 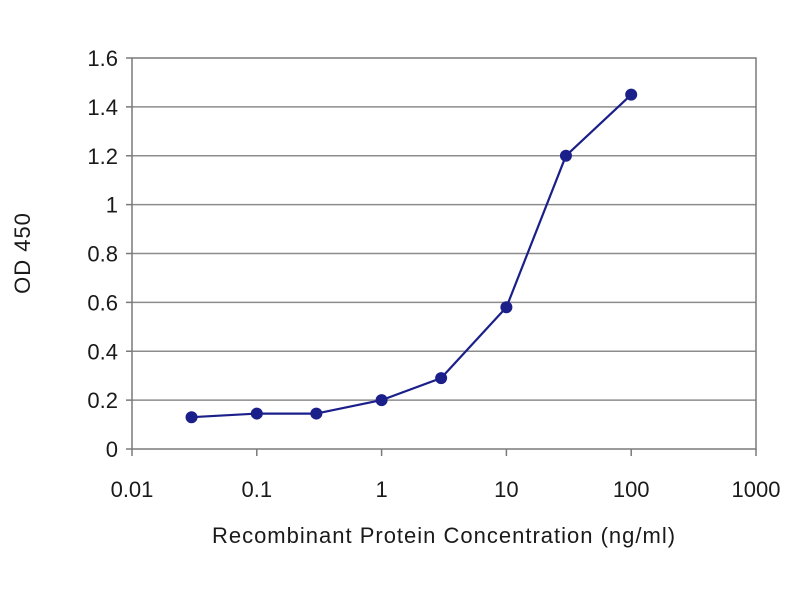 What do you see at coordinates (22, 253) in the screenshot?
I see `y-axis-title: OD 450` at bounding box center [22, 253].